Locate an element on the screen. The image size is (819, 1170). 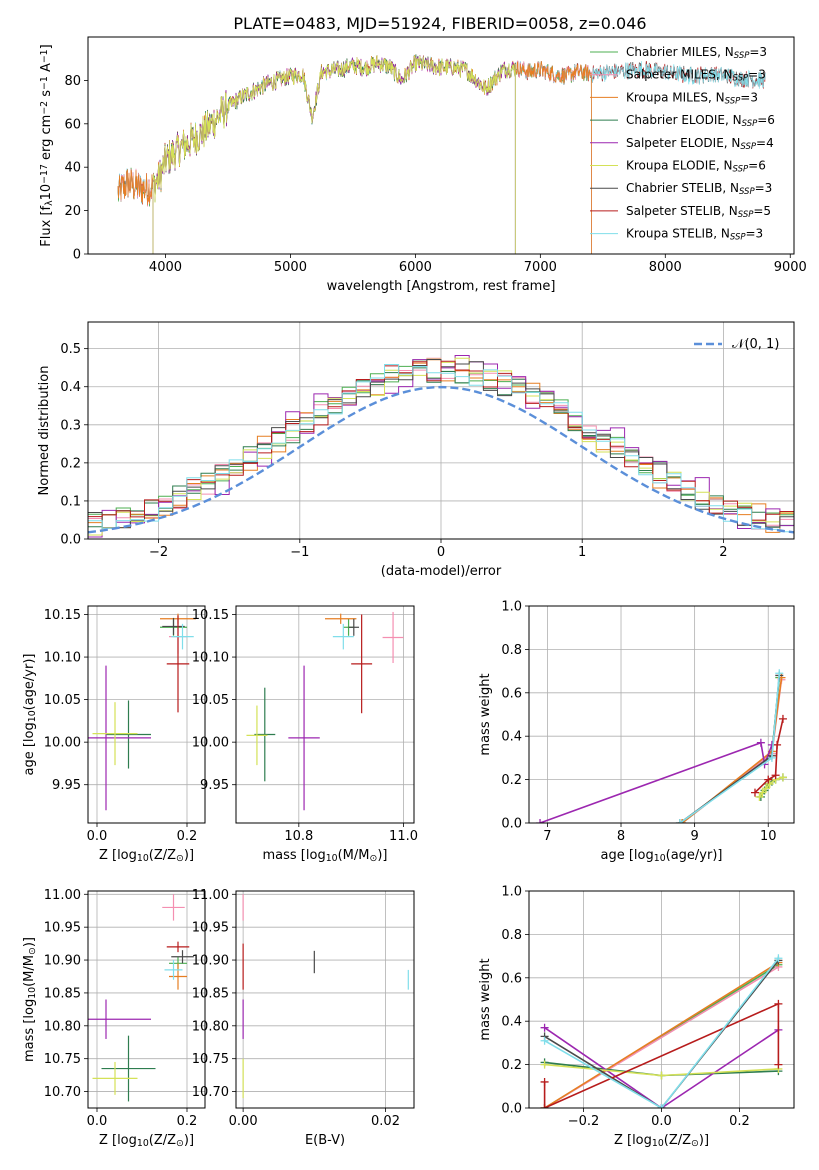
legend-label-chabrier_stelib: Chabrier STELIB, NSSP=3 is located at coordinates (699, 189).